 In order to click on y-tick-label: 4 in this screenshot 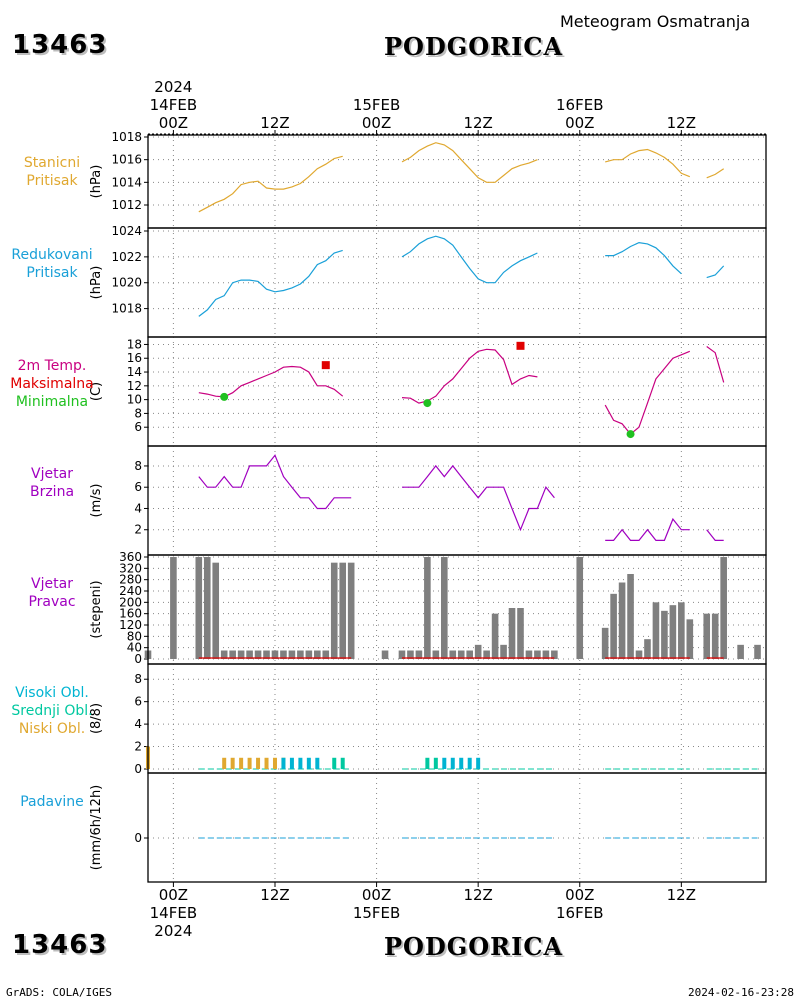, I will do `click(138, 508)`.